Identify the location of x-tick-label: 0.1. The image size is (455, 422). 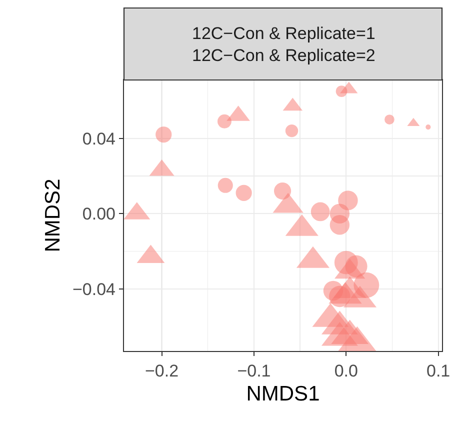
(438, 371).